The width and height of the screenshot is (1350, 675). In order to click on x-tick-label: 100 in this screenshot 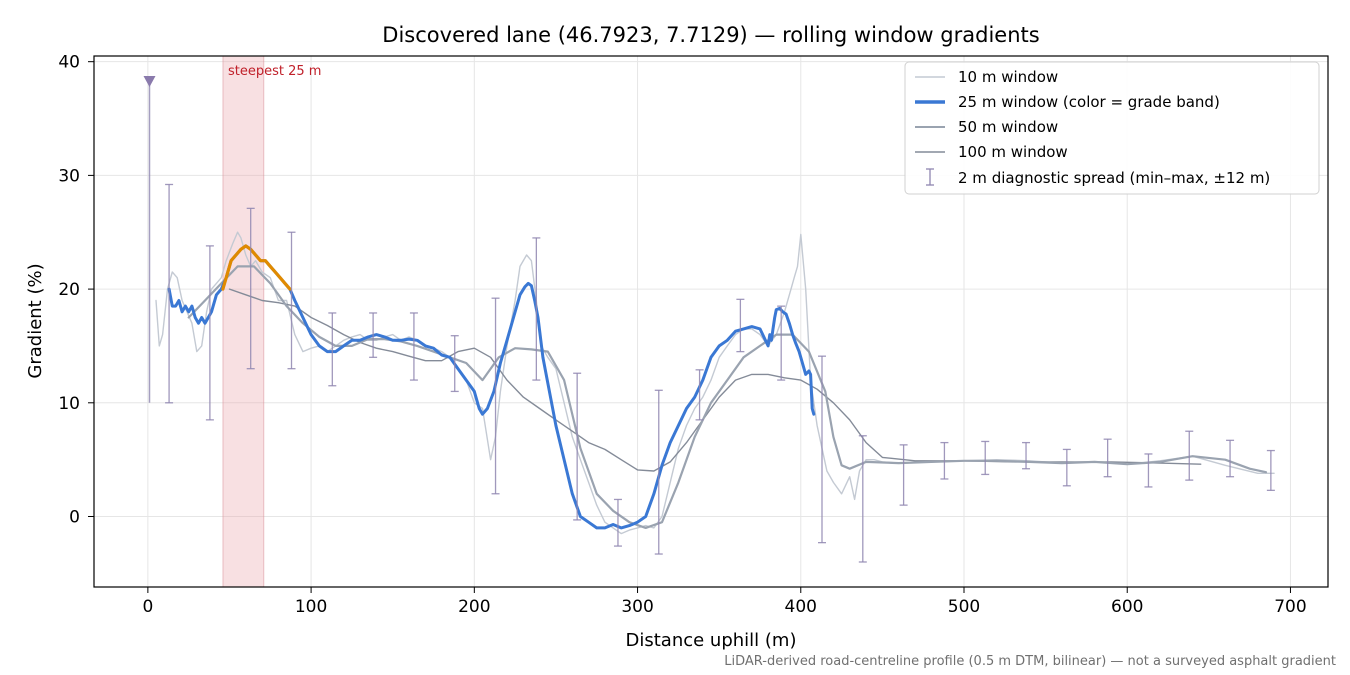, I will do `click(311, 607)`.